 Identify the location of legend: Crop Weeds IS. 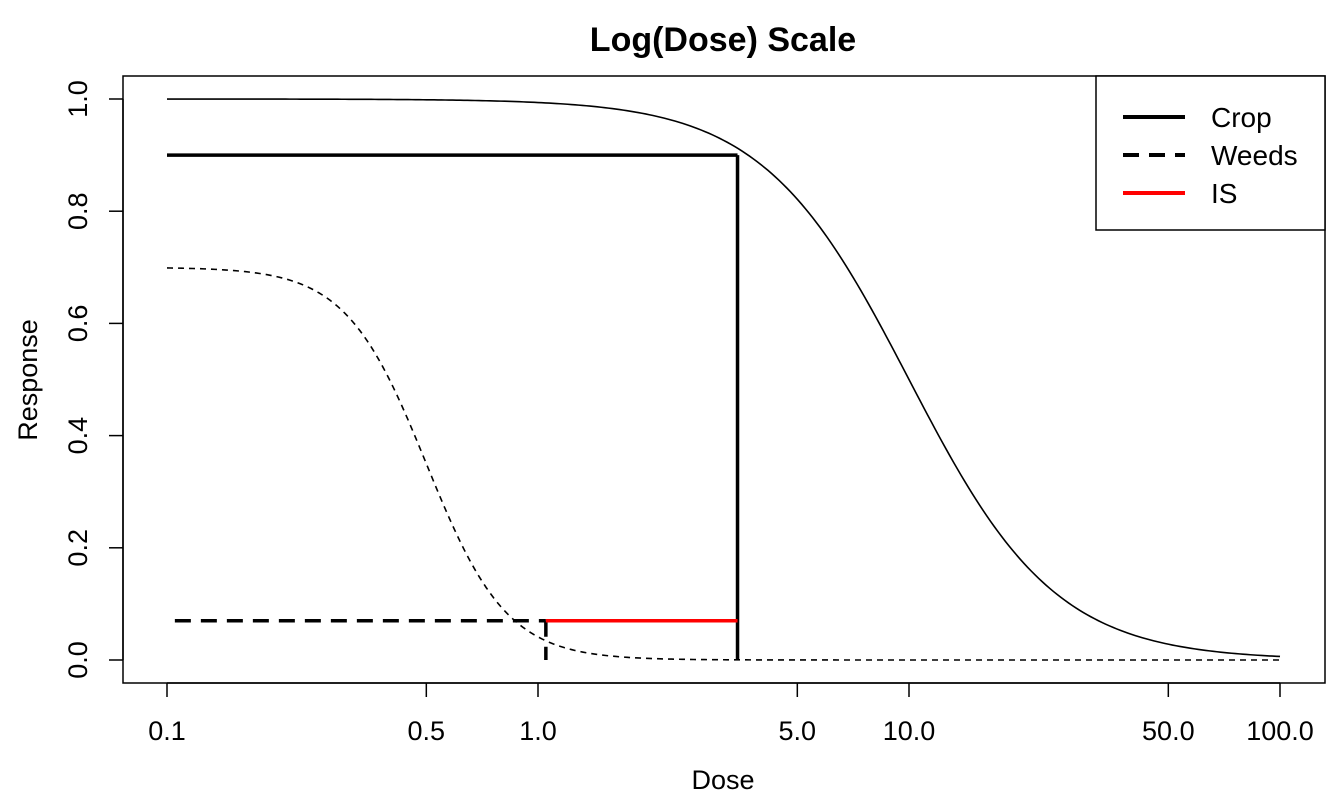
(1210, 153).